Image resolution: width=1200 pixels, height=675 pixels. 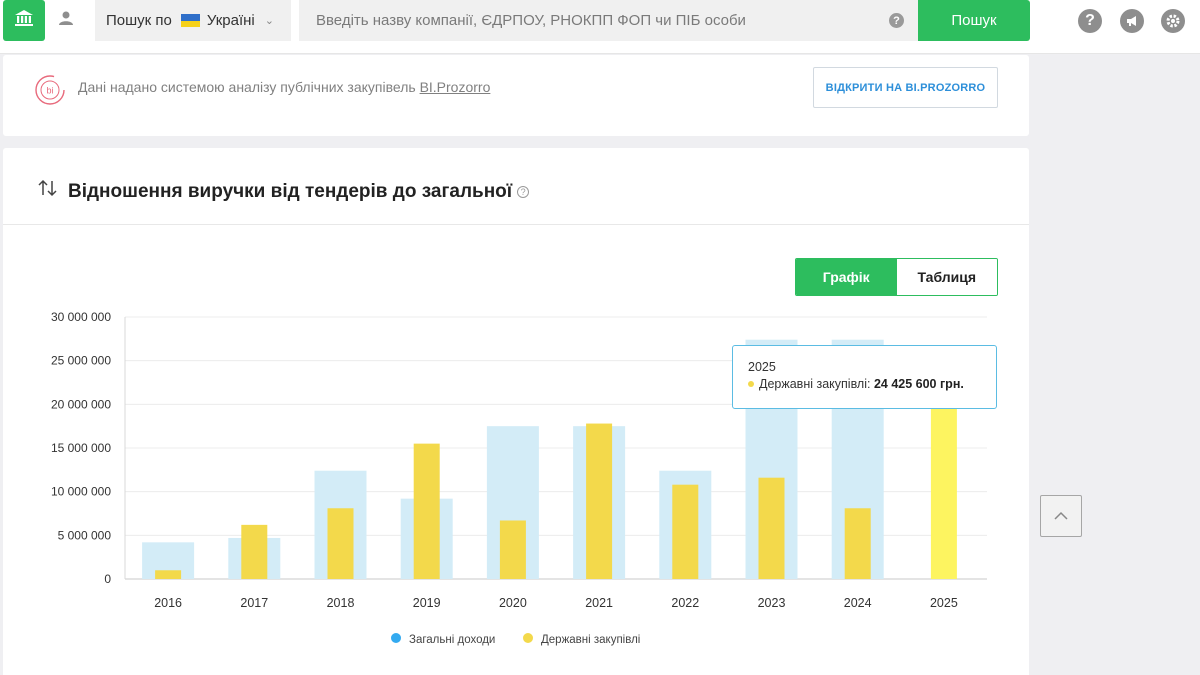 I want to click on x-tick-label: 2023, so click(x=772, y=603).